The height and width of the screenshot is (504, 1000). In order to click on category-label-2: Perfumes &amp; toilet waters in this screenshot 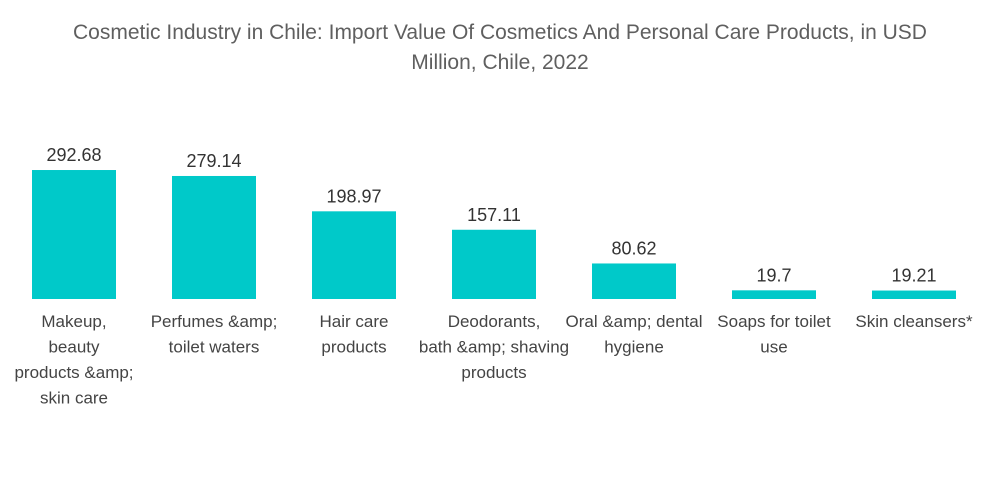, I will do `click(214, 334)`.